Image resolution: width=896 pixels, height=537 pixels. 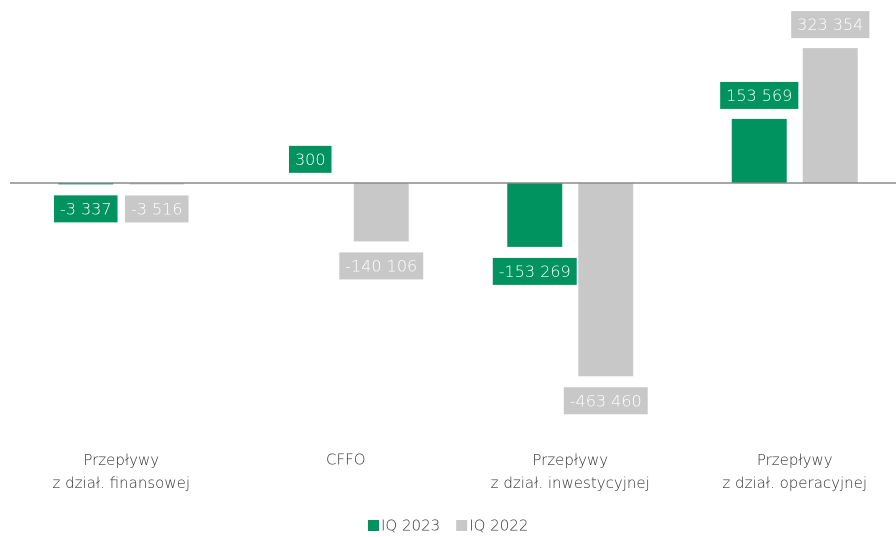 I want to click on value-label: -3 516, so click(x=157, y=208).